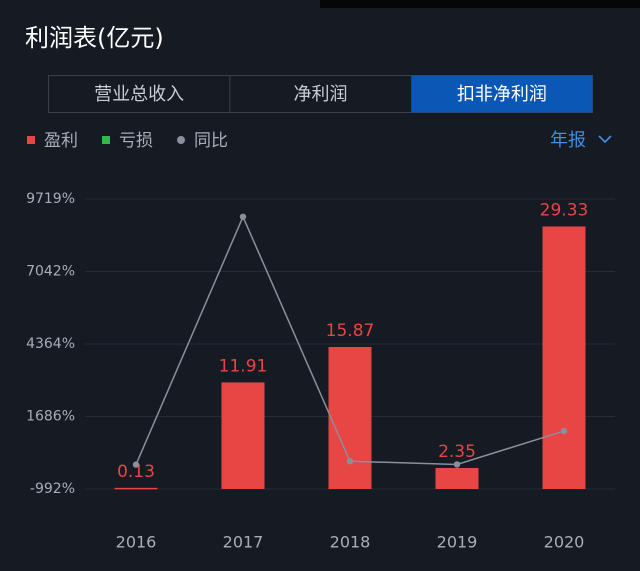 The height and width of the screenshot is (571, 640). Describe the element at coordinates (605, 139) in the screenshot. I see `chevron` at that location.